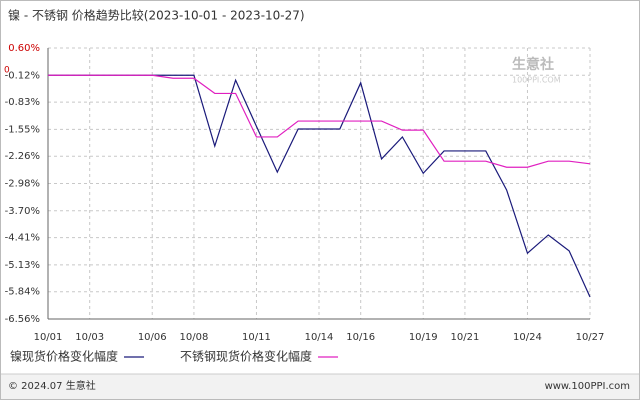 The height and width of the screenshot is (400, 640). What do you see at coordinates (360, 337) in the screenshot?
I see `x-tick-label: 10/16` at bounding box center [360, 337].